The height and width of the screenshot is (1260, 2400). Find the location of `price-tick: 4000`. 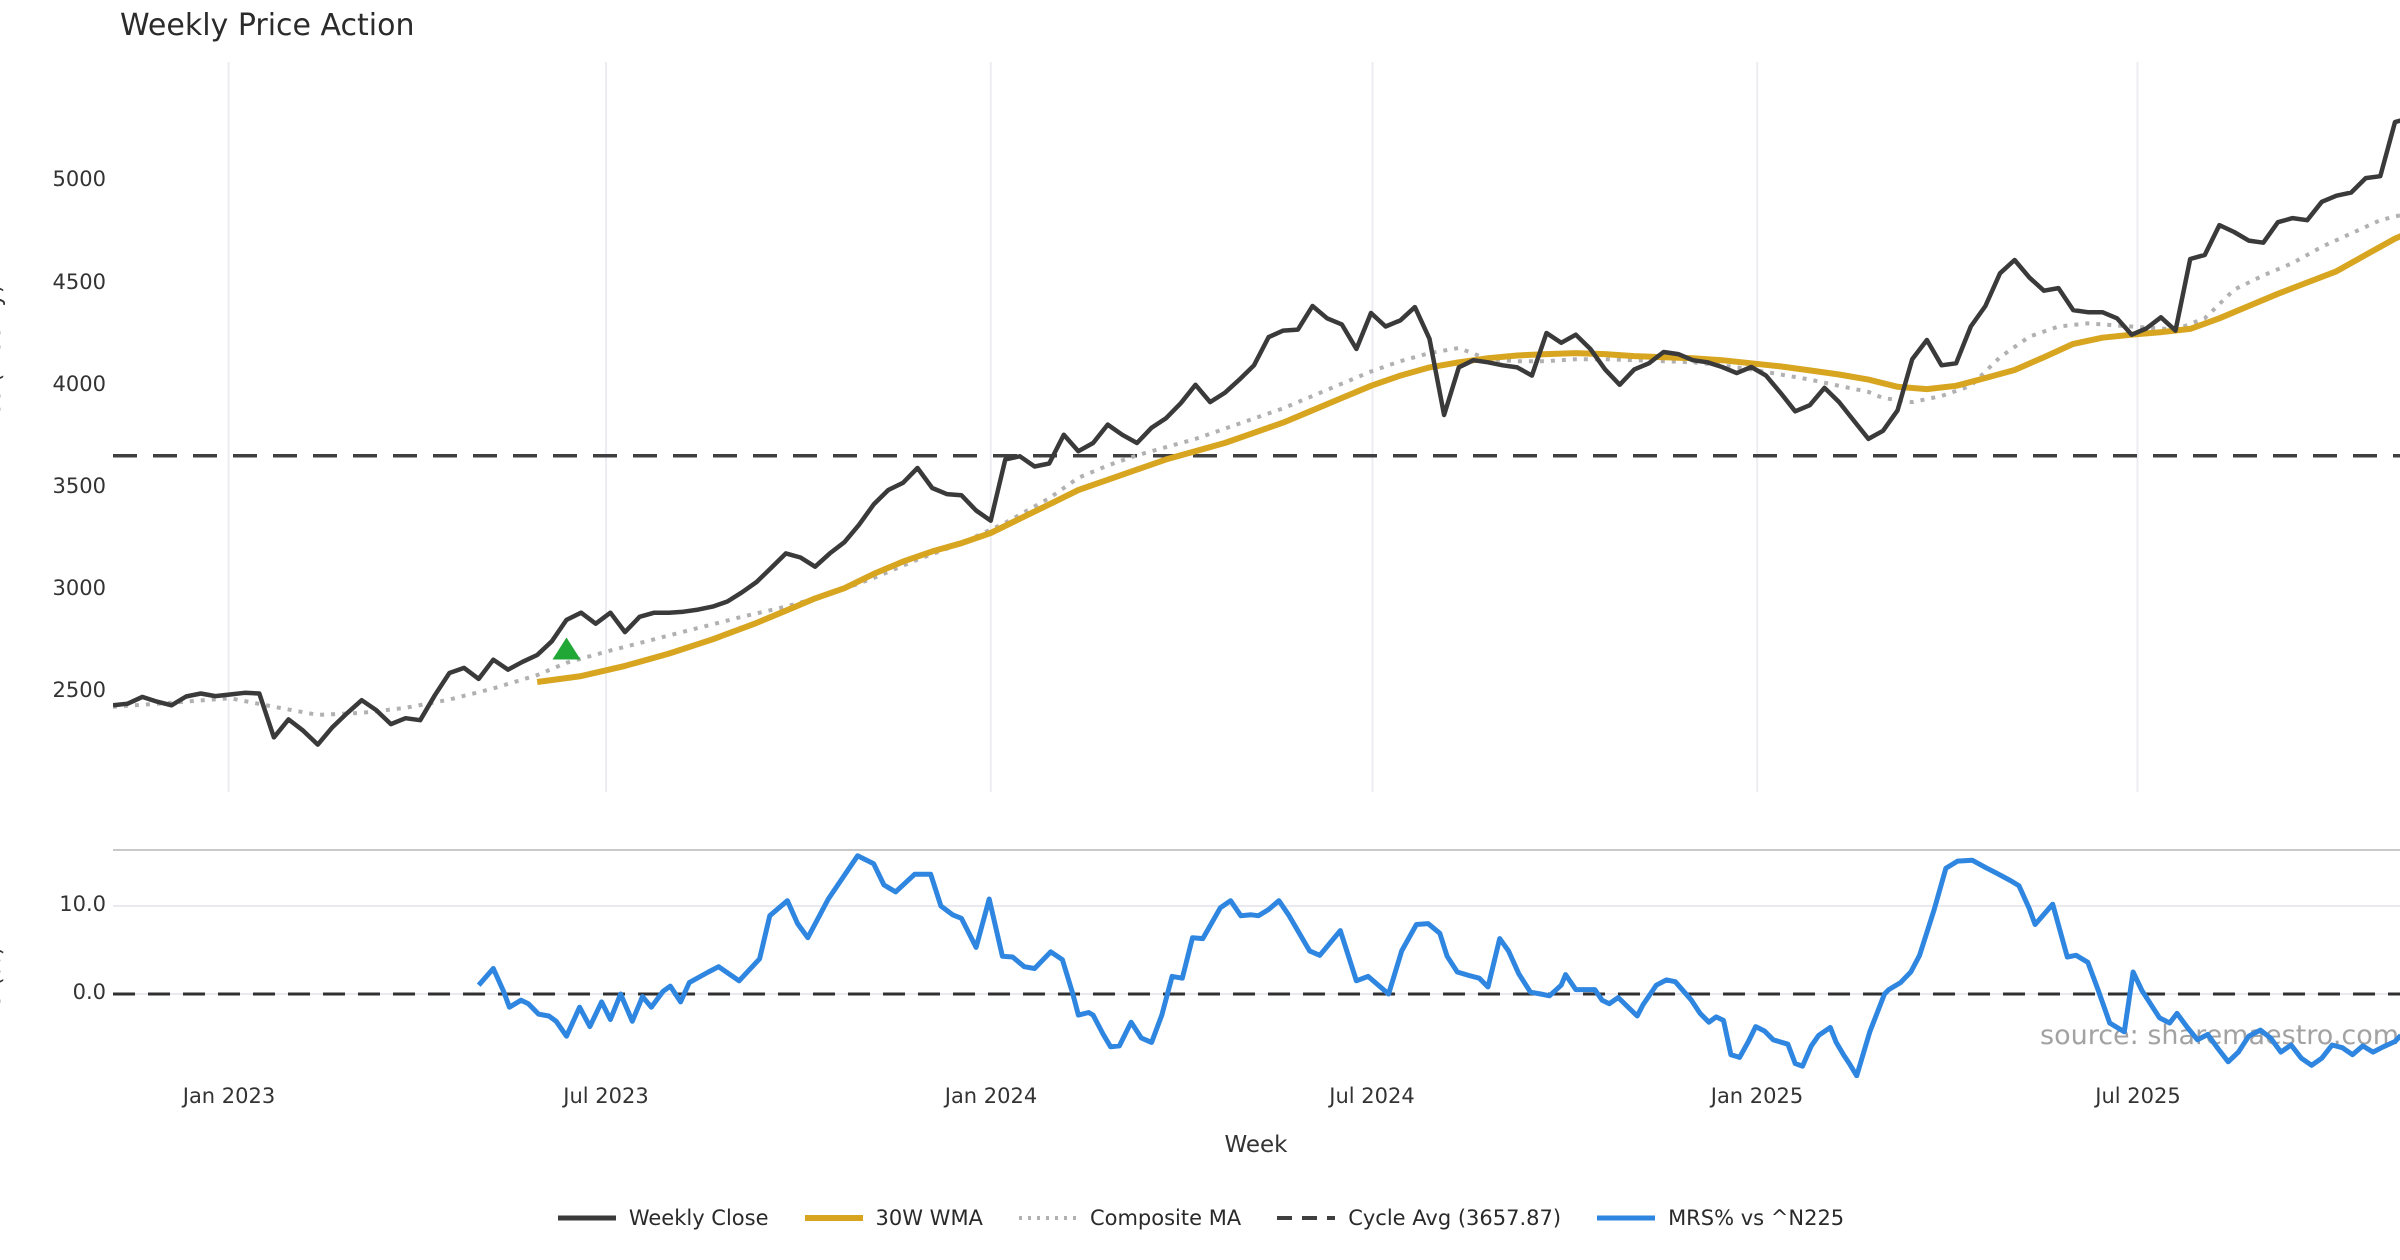

price-tick: 4000 is located at coordinates (79, 384).